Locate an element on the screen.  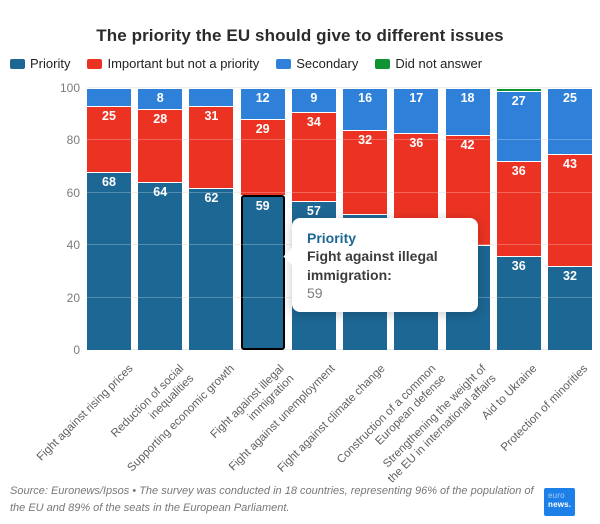
bar-segment: 34 is located at coordinates (313, 156).